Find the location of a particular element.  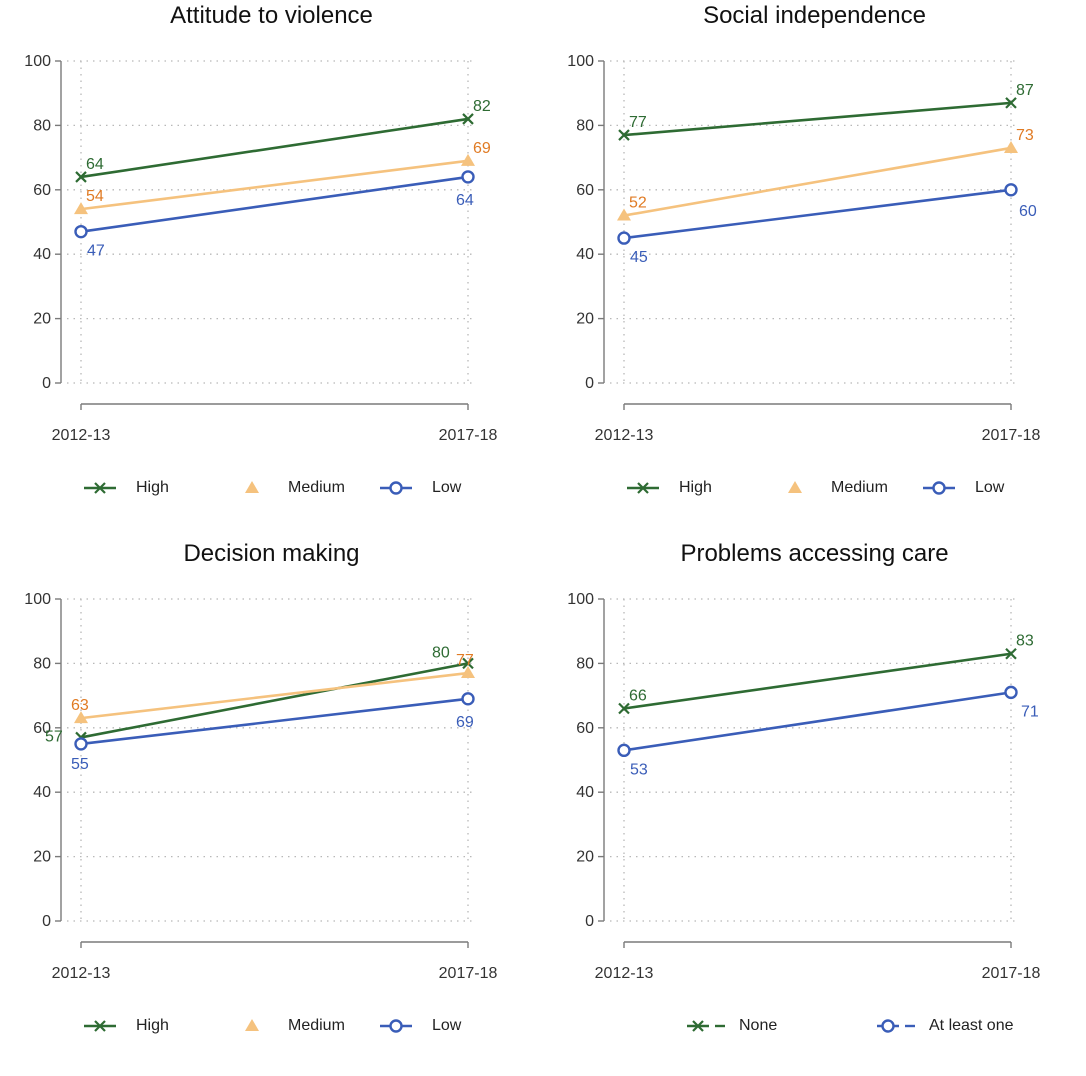

series-low: 55 69 is located at coordinates (273, 732).